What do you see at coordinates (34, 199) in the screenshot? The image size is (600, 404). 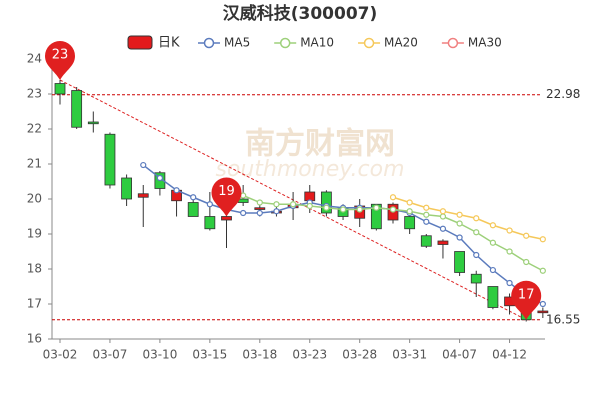 I see `y-tick-label: 20` at bounding box center [34, 199].